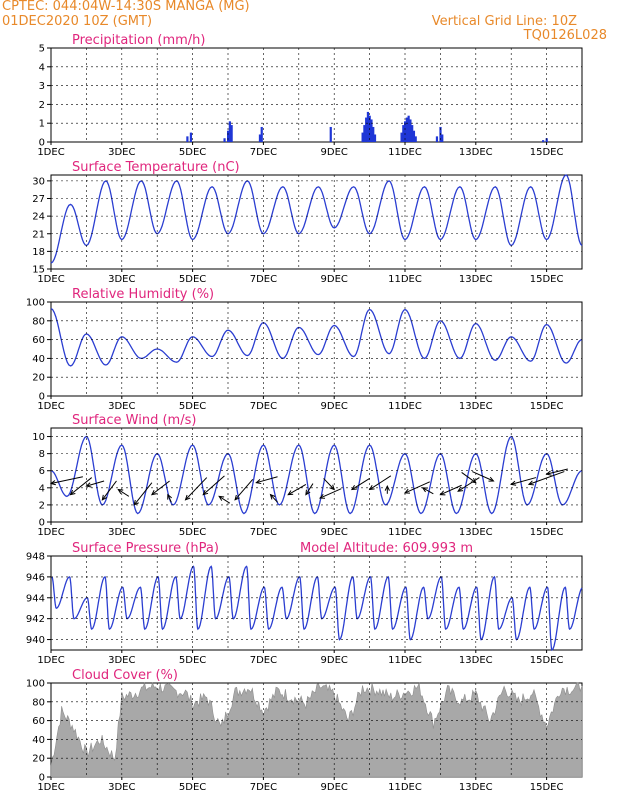 This screenshot has height=800, width=618. I want to click on y-tick-label: 5, so click(42, 49).